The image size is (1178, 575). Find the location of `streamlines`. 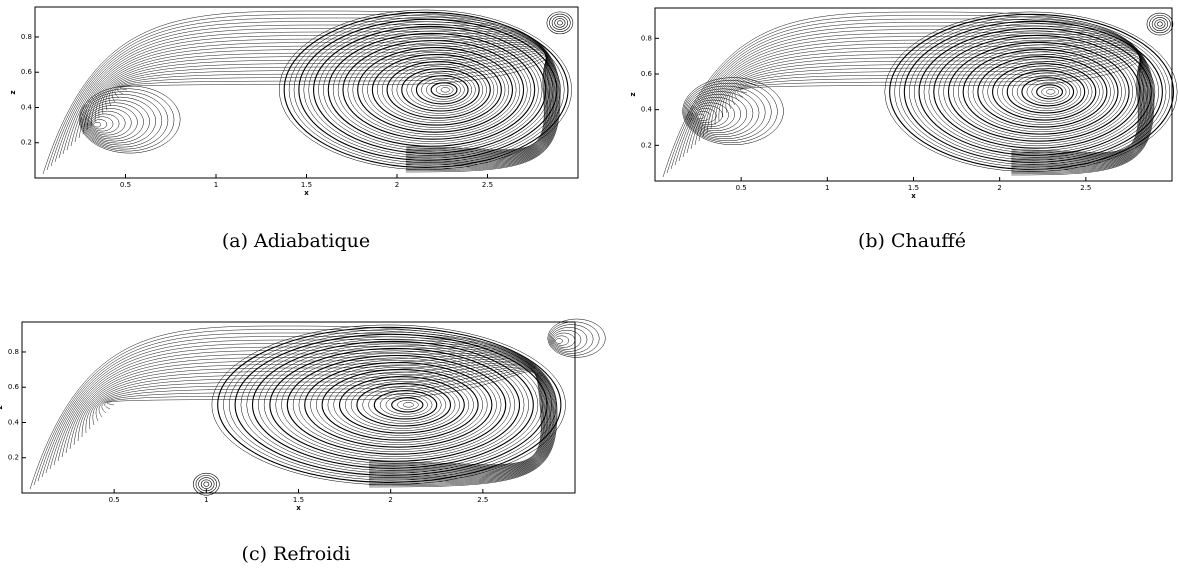

streamlines is located at coordinates (920, 94).